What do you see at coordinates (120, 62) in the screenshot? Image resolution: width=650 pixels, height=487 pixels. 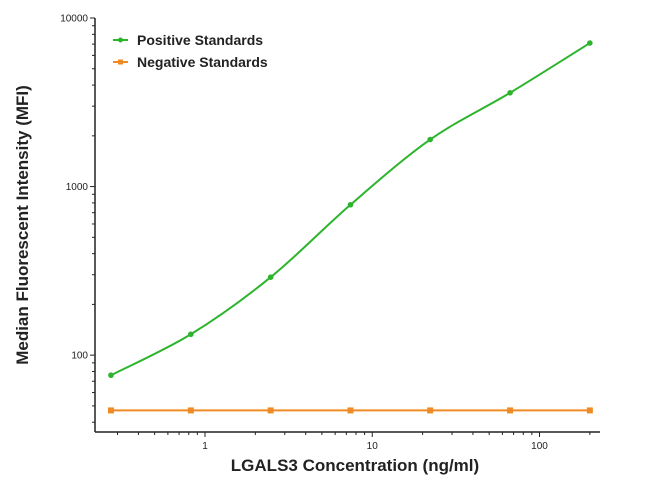 I see `legend-marker-negative` at bounding box center [120, 62].